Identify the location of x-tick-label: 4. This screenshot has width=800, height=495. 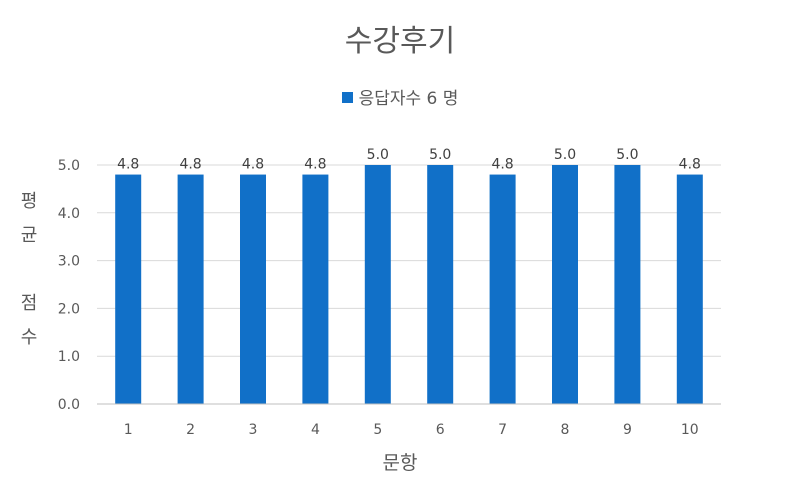
(315, 430).